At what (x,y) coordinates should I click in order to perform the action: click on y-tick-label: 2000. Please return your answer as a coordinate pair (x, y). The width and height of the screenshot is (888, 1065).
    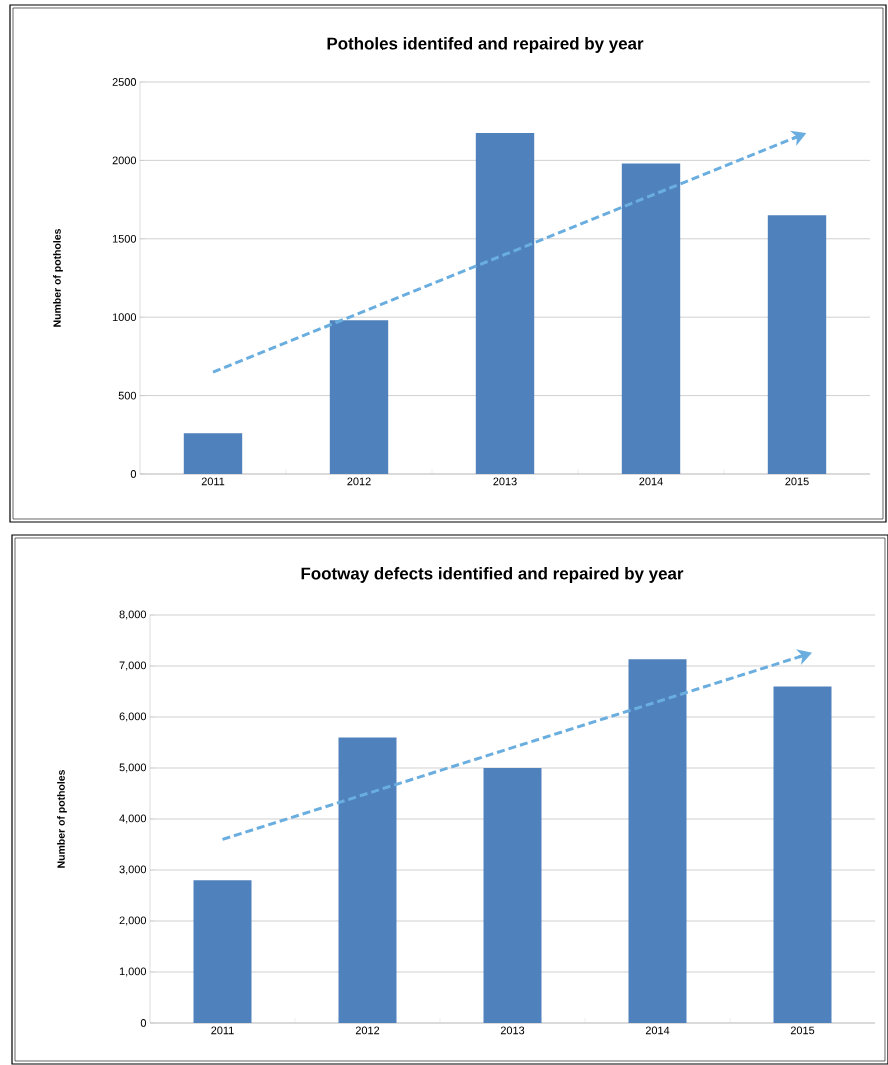
    Looking at the image, I should click on (124, 160).